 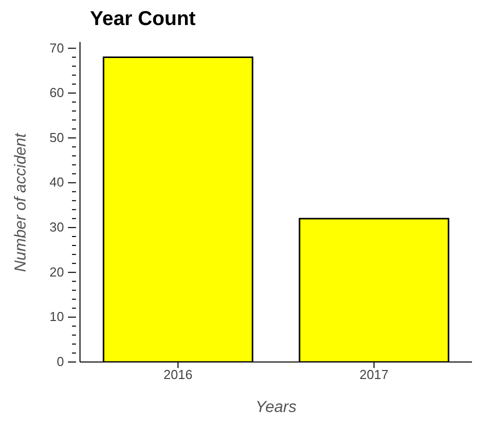 What do you see at coordinates (57, 48) in the screenshot?
I see `y-tick-label: 70` at bounding box center [57, 48].